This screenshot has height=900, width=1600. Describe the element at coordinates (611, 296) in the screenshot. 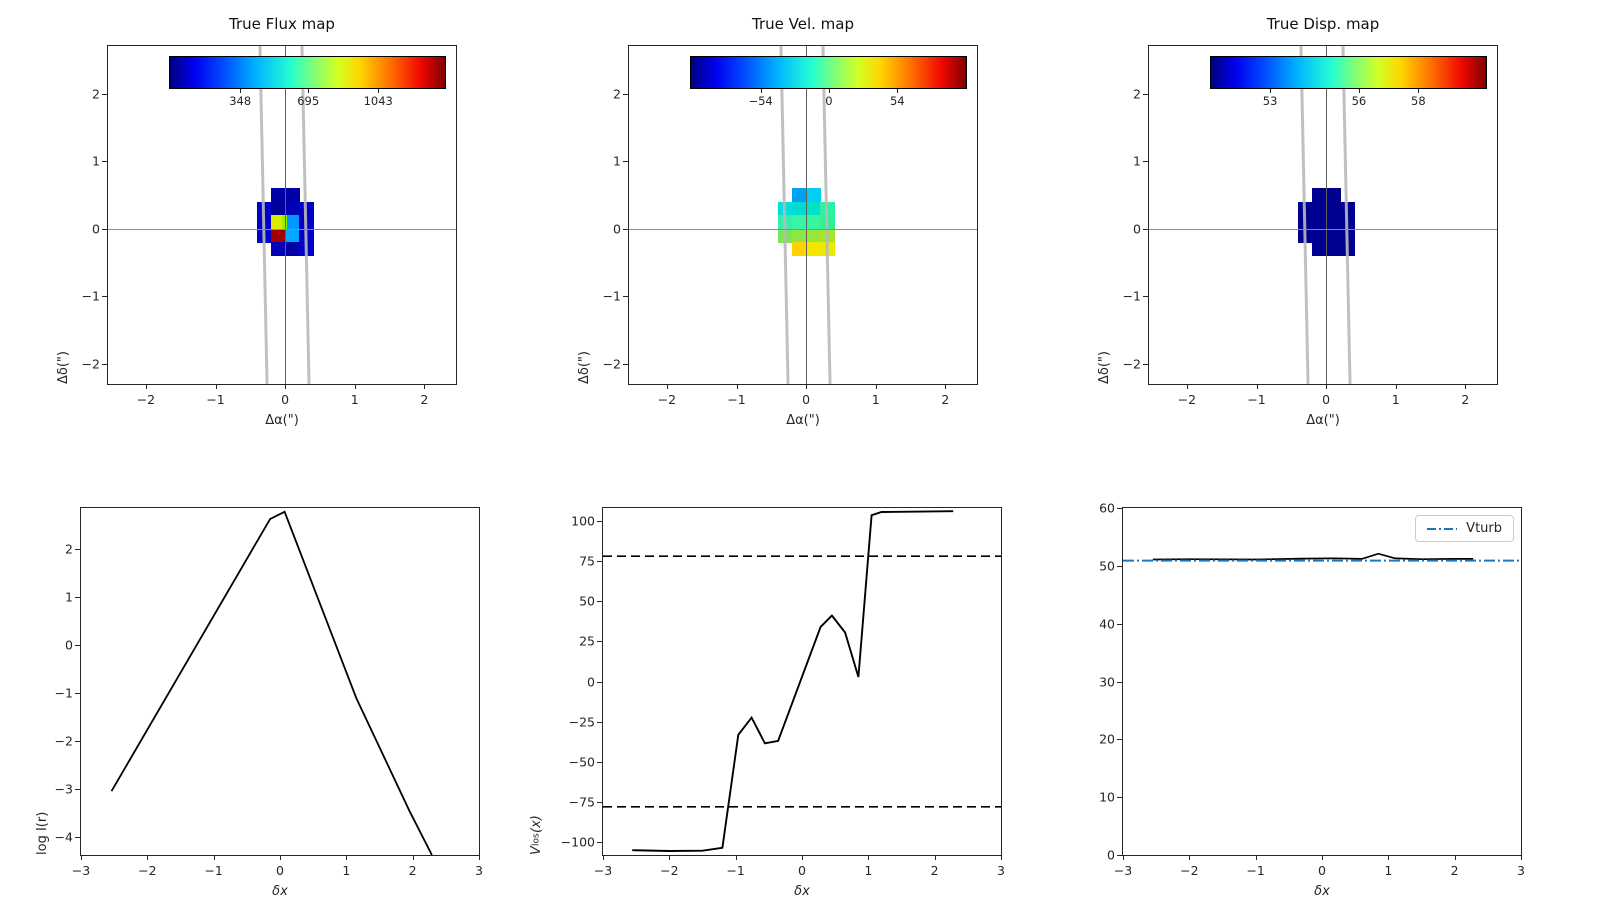

I see `y-tick-label: −1` at that location.